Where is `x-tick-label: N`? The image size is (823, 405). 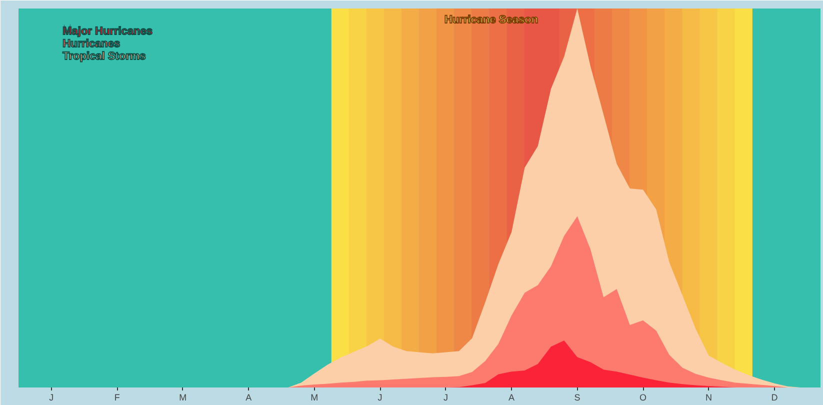
x-tick-label: N is located at coordinates (708, 397).